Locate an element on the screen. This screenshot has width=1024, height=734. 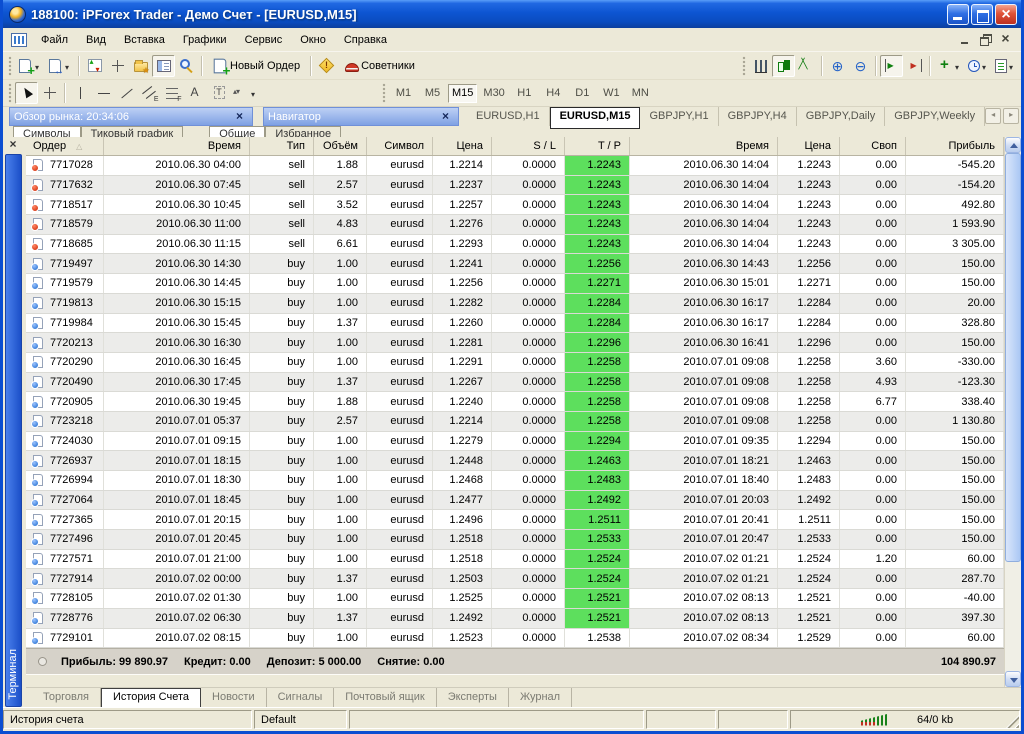
text-button is located at coordinates (195, 93).